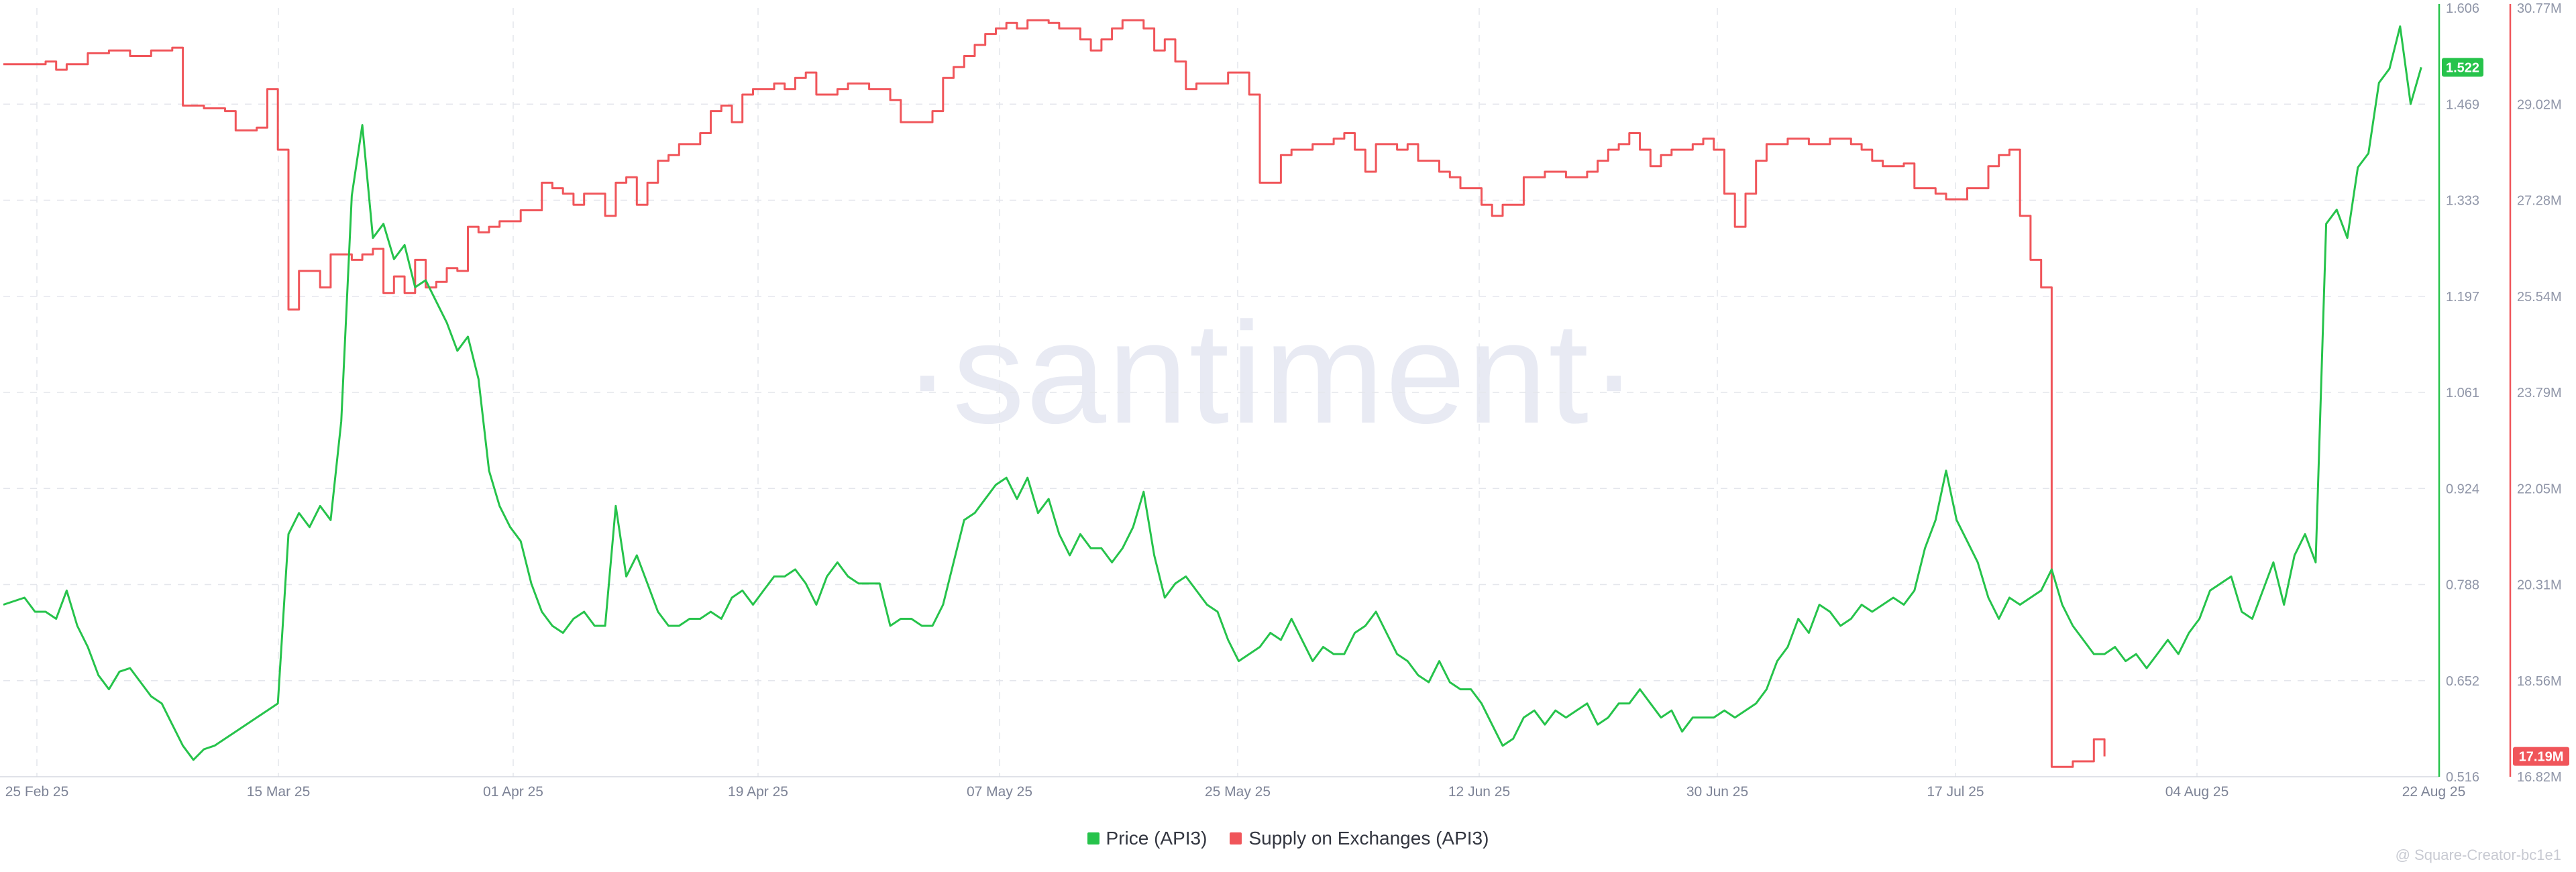  Describe the element at coordinates (2462, 489) in the screenshot. I see `left-axis-tick-label: 0.924` at that location.